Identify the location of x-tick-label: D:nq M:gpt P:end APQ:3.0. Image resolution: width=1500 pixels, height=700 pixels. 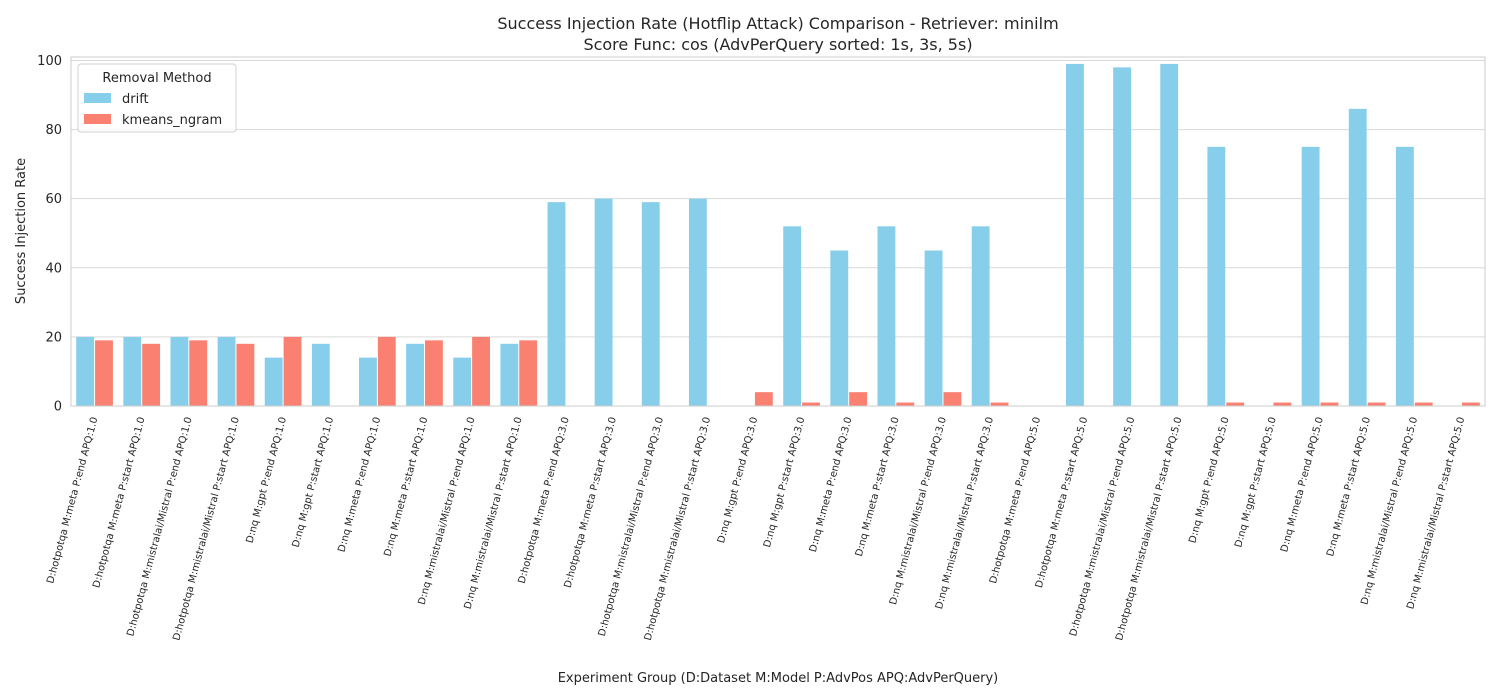
(738, 480).